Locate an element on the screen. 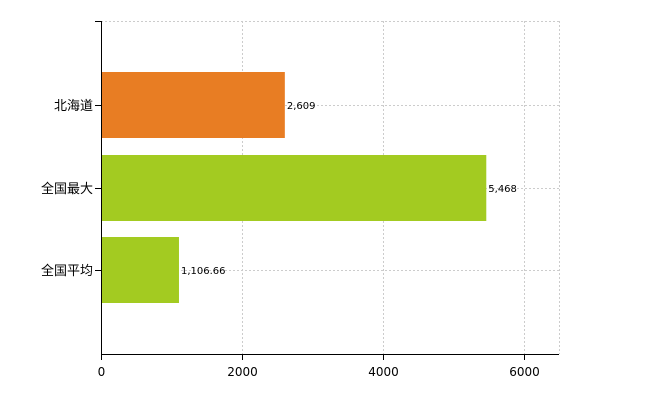 The width and height of the screenshot is (650, 400). x-tick-label-0: 0 is located at coordinates (102, 372).